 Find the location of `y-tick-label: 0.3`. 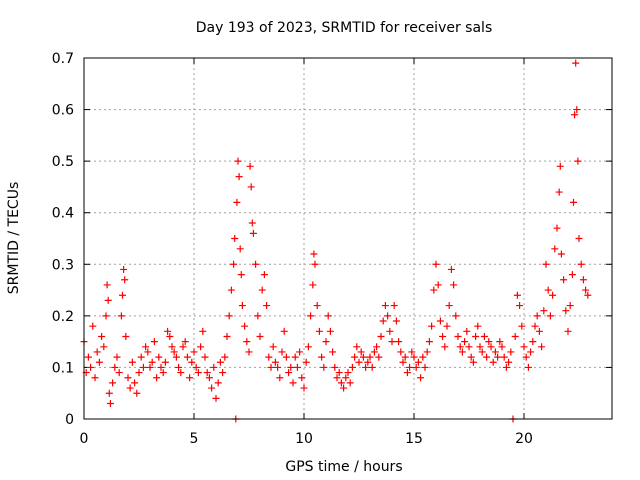

y-tick-label: 0.3 is located at coordinates (63, 265).